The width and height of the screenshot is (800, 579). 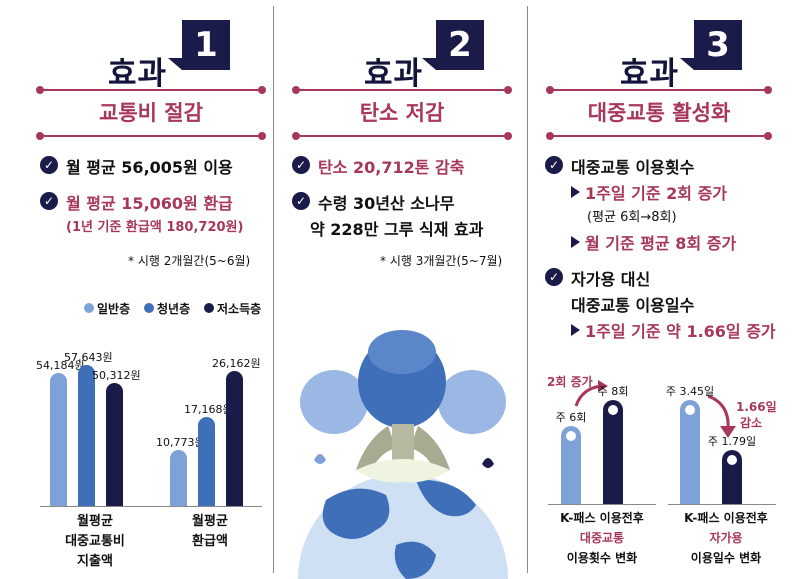 What do you see at coordinates (206, 45) in the screenshot?
I see `effect-1-number-badge: 1` at bounding box center [206, 45].